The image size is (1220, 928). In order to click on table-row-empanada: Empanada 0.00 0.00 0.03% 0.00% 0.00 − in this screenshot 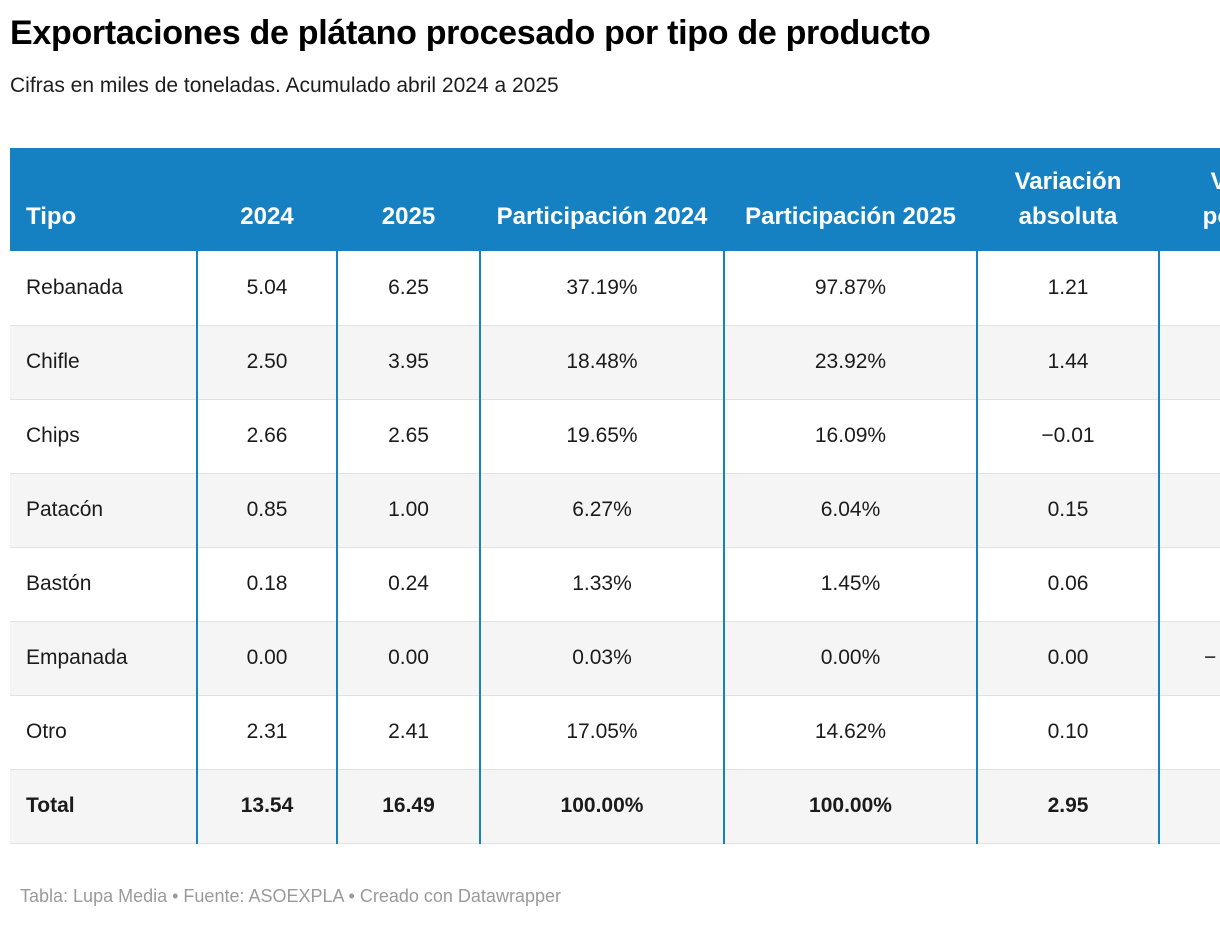, I will do `click(615, 658)`.